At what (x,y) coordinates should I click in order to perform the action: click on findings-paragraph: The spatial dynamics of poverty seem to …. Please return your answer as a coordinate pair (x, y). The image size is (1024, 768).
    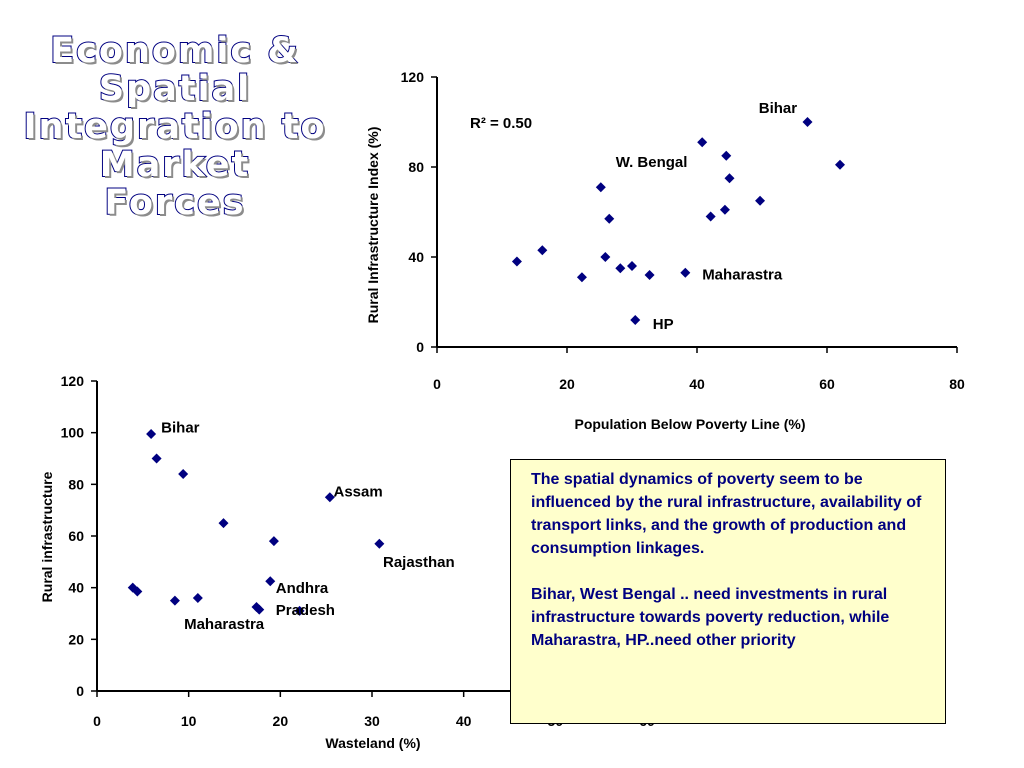
    Looking at the image, I should click on (726, 514).